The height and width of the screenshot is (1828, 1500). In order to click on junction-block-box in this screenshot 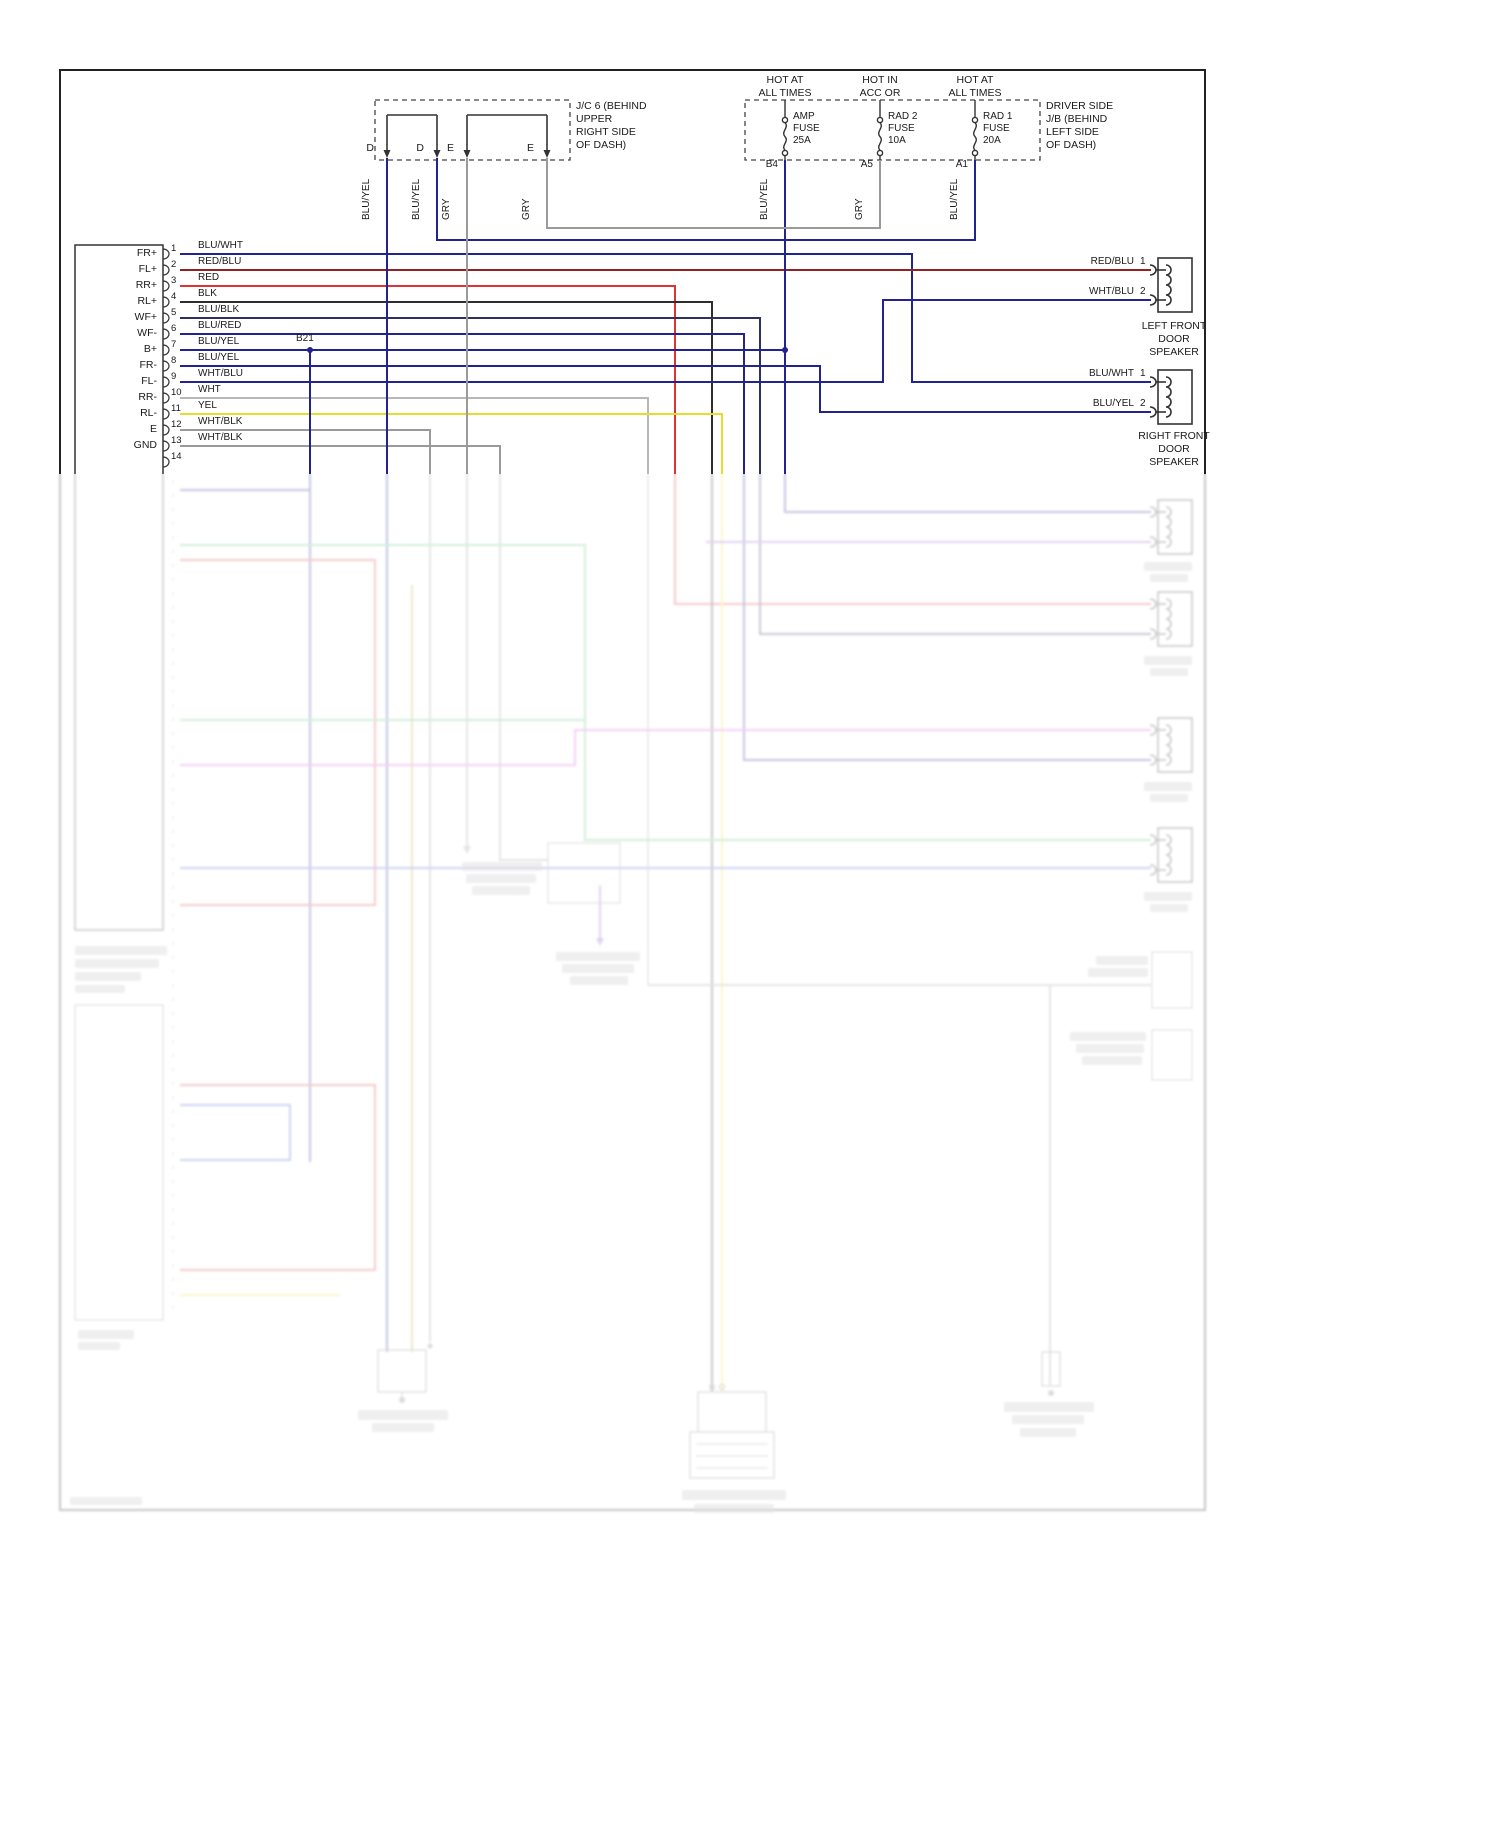, I will do `click(892, 130)`.